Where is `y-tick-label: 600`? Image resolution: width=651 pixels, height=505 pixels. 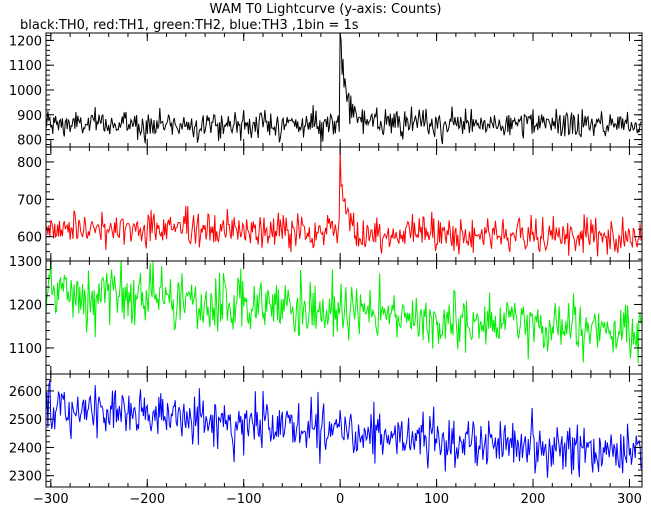 y-tick-label: 600 is located at coordinates (29, 238).